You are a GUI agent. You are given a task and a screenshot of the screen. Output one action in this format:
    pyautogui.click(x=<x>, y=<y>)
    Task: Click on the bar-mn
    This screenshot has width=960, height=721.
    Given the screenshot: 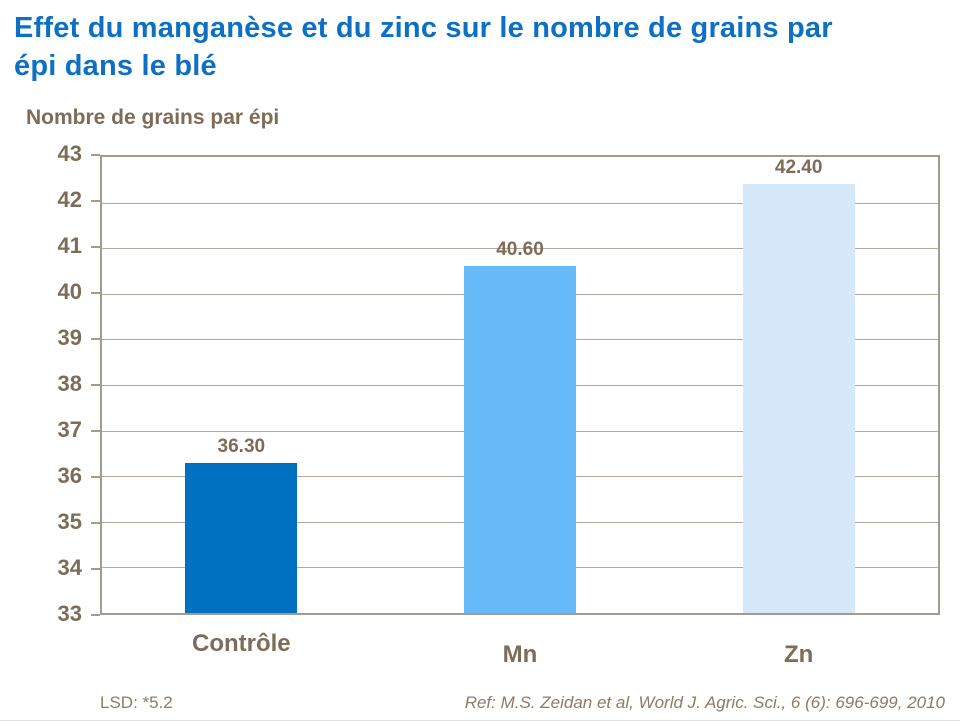 What is the action you would take?
    pyautogui.click(x=520, y=439)
    